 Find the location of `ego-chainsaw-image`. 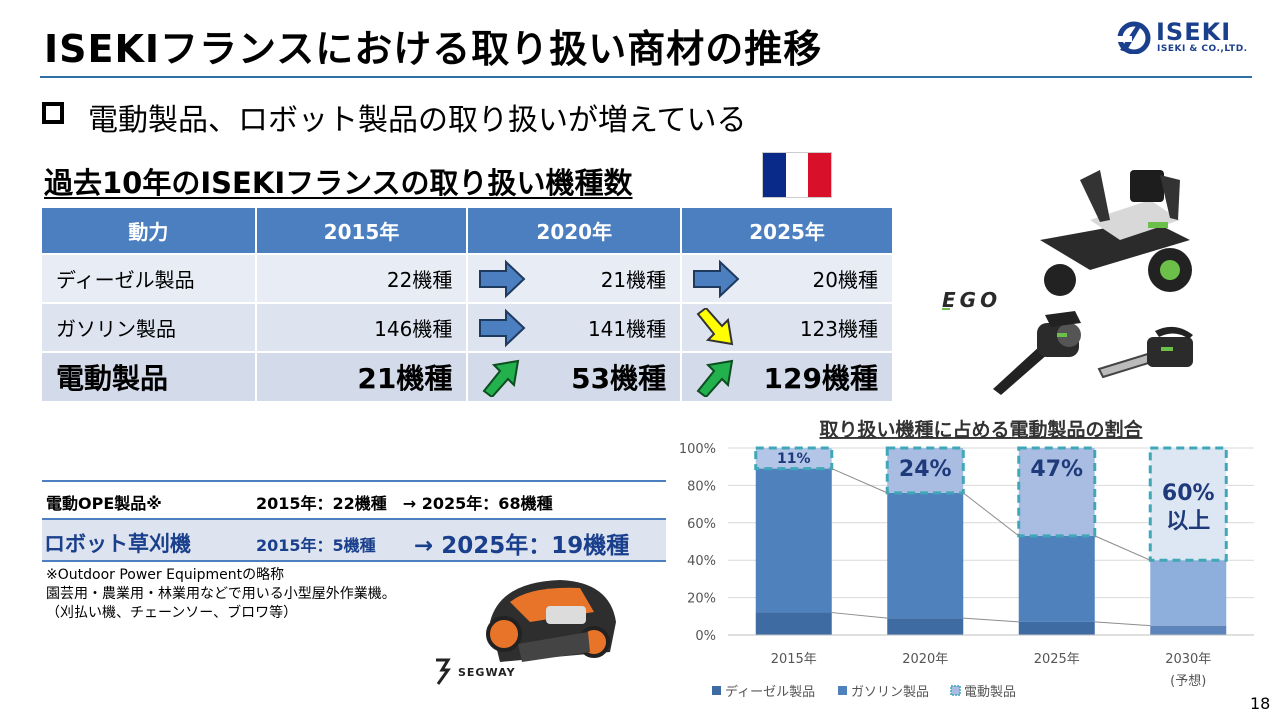

ego-chainsaw-image is located at coordinates (1145, 352).